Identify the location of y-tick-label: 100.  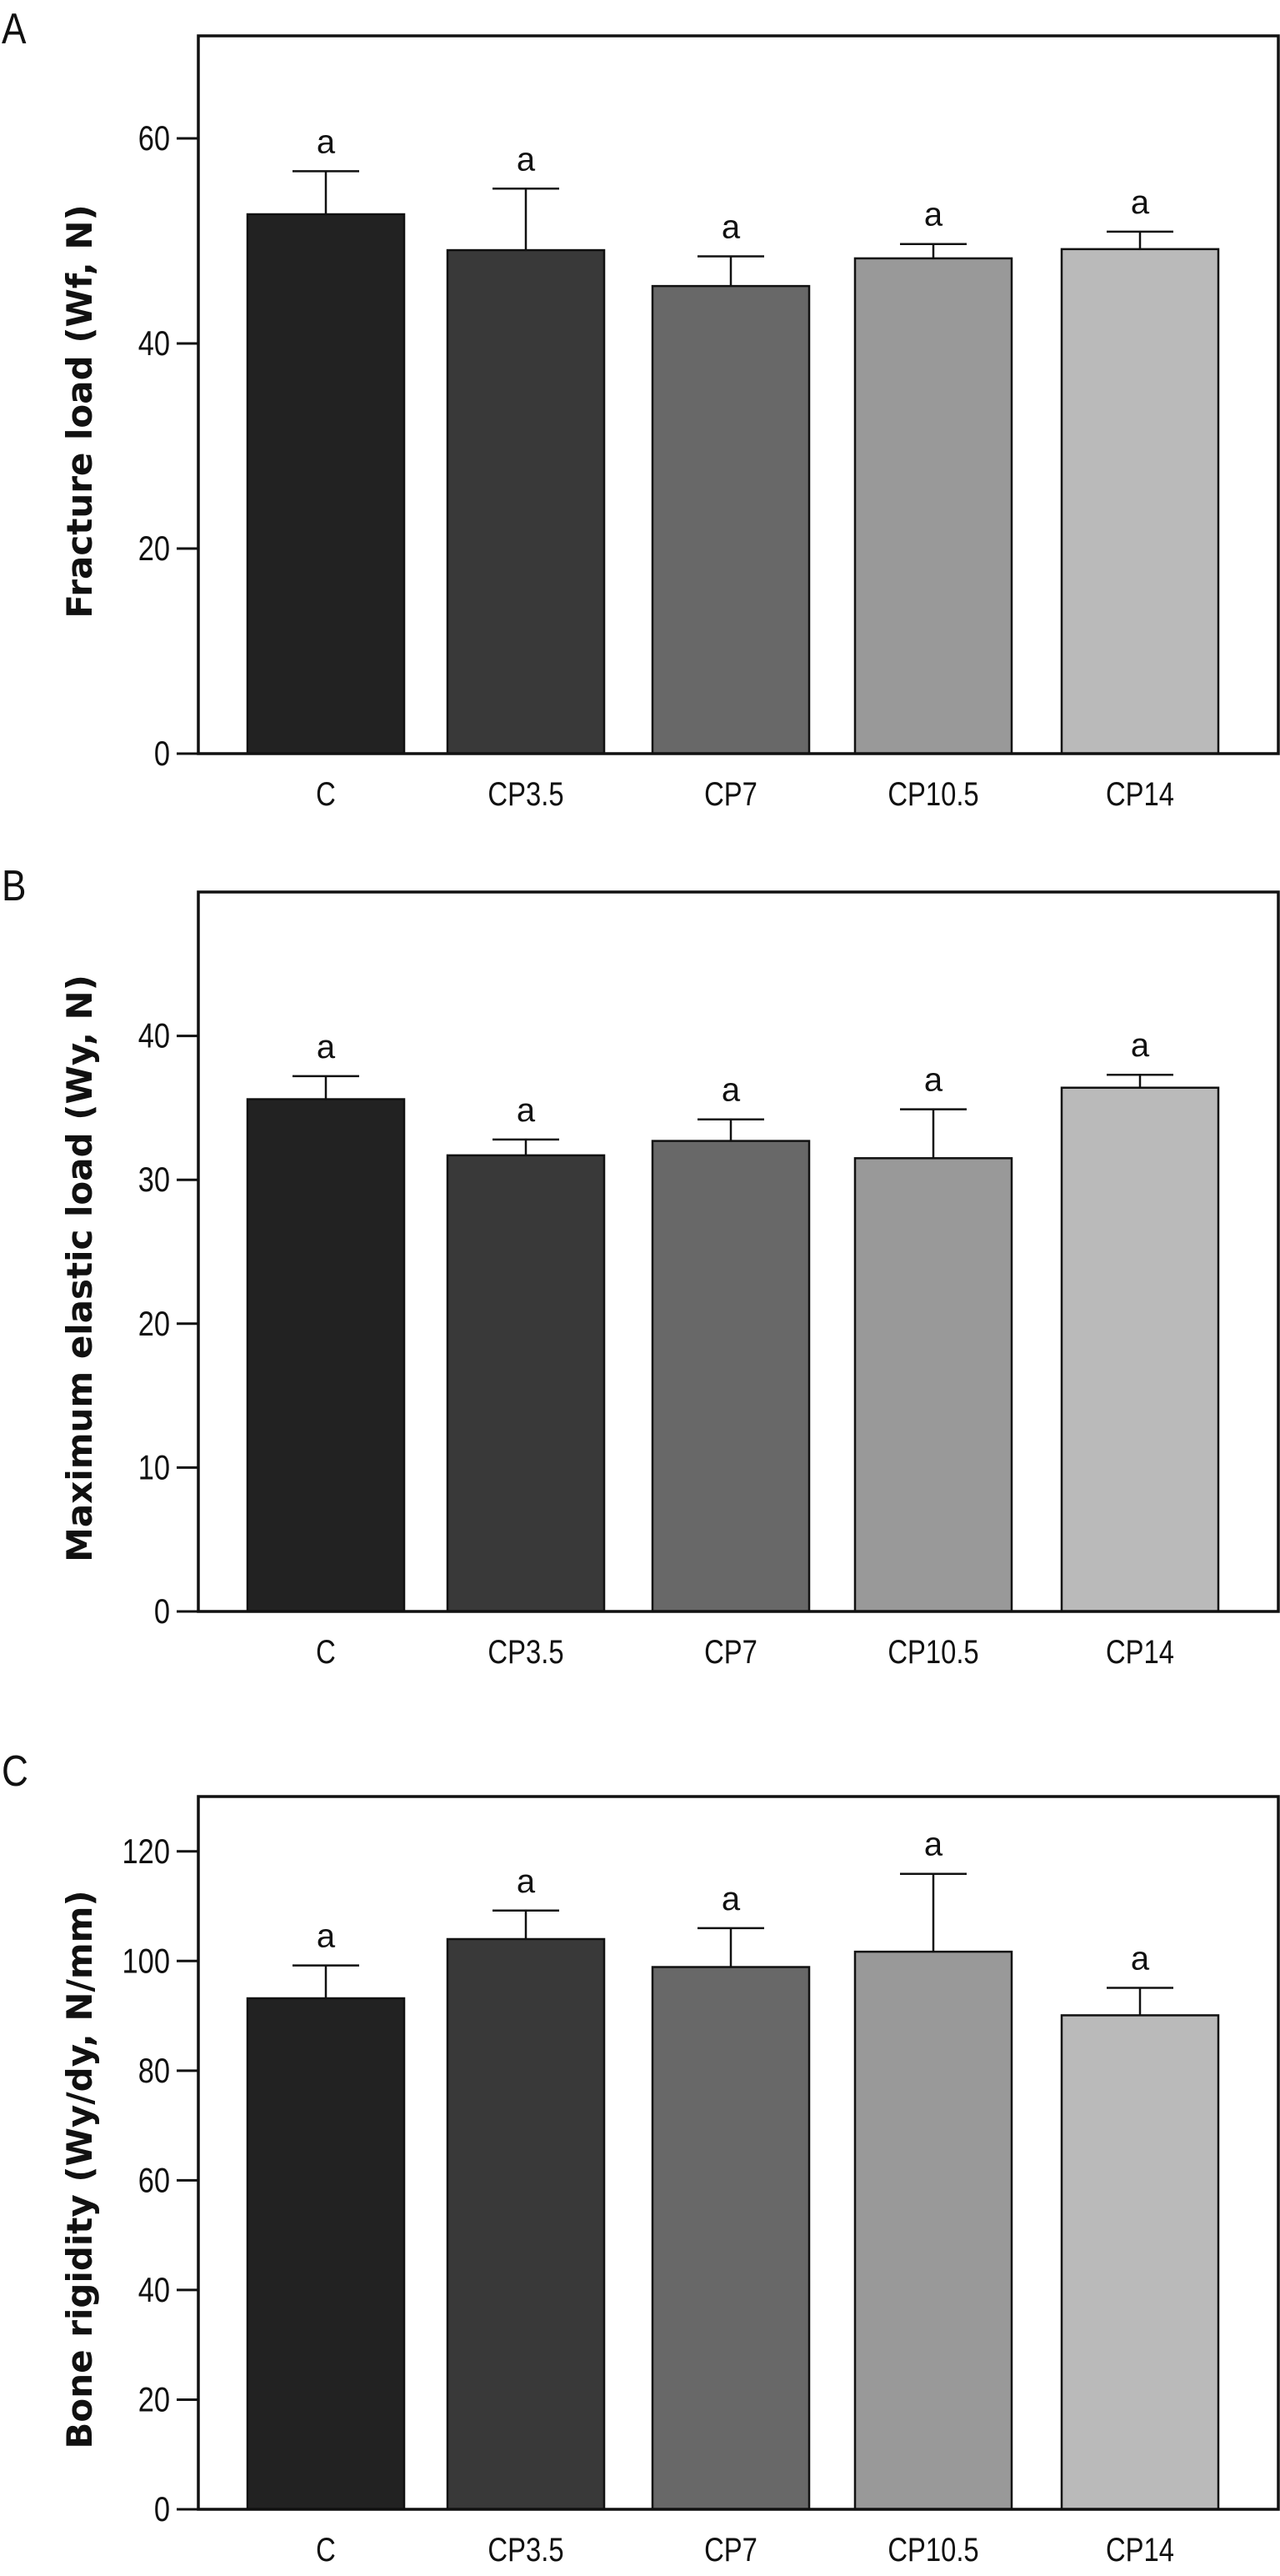
(146, 1961).